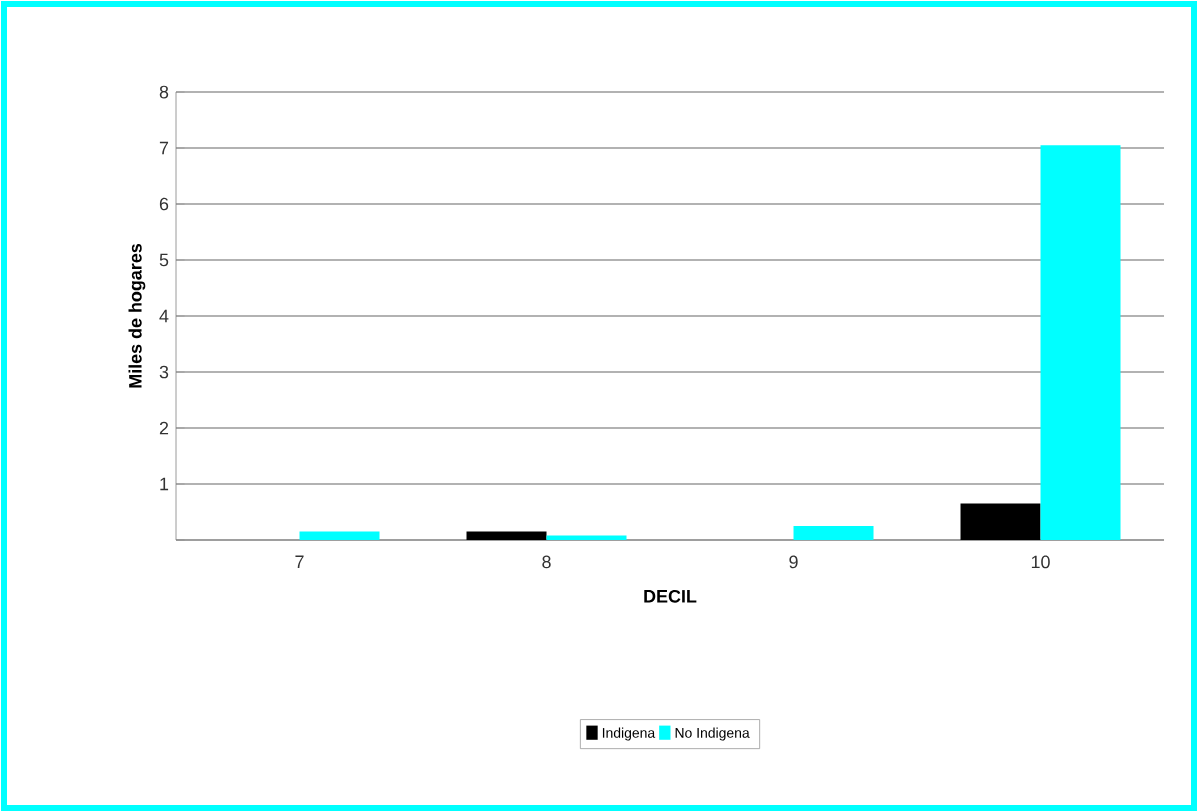 The image size is (1198, 812). What do you see at coordinates (164, 204) in the screenshot?
I see `y-tick-label: 6` at bounding box center [164, 204].